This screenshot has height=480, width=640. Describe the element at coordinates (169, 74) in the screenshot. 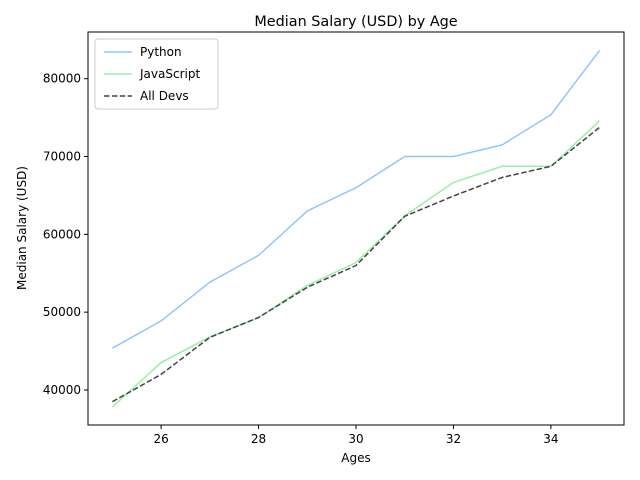

I see `legend-label: JavaScript` at that location.